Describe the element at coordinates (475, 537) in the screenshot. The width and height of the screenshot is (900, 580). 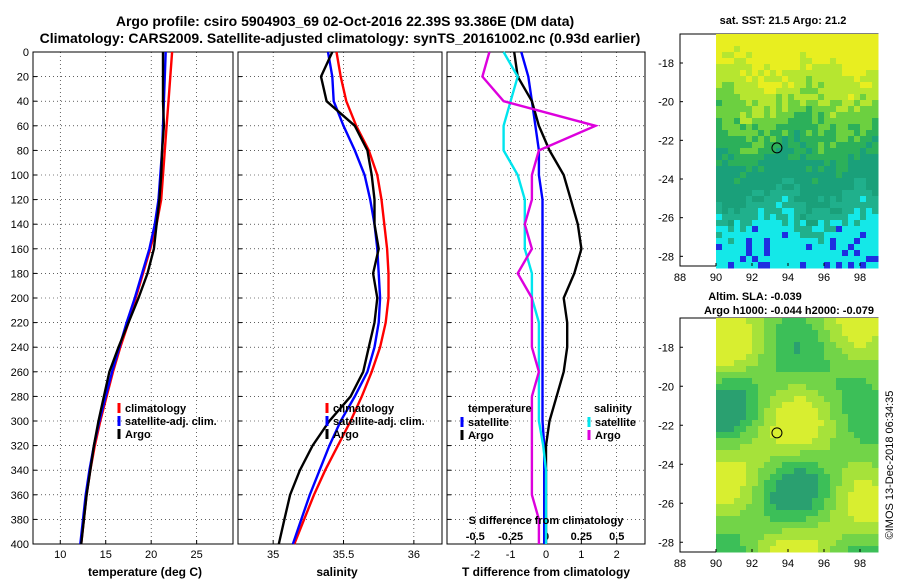
I see `top-x-tick-label: -0.5` at that location.